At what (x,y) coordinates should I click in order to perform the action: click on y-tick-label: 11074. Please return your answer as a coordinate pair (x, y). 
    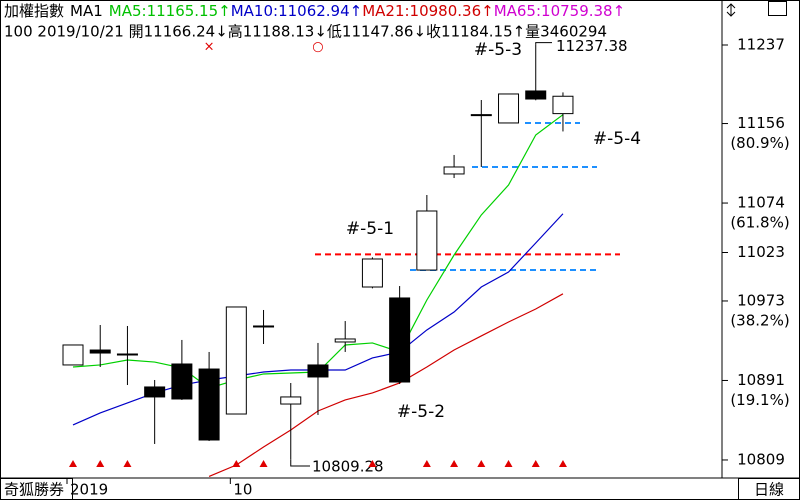
    Looking at the image, I should click on (761, 203).